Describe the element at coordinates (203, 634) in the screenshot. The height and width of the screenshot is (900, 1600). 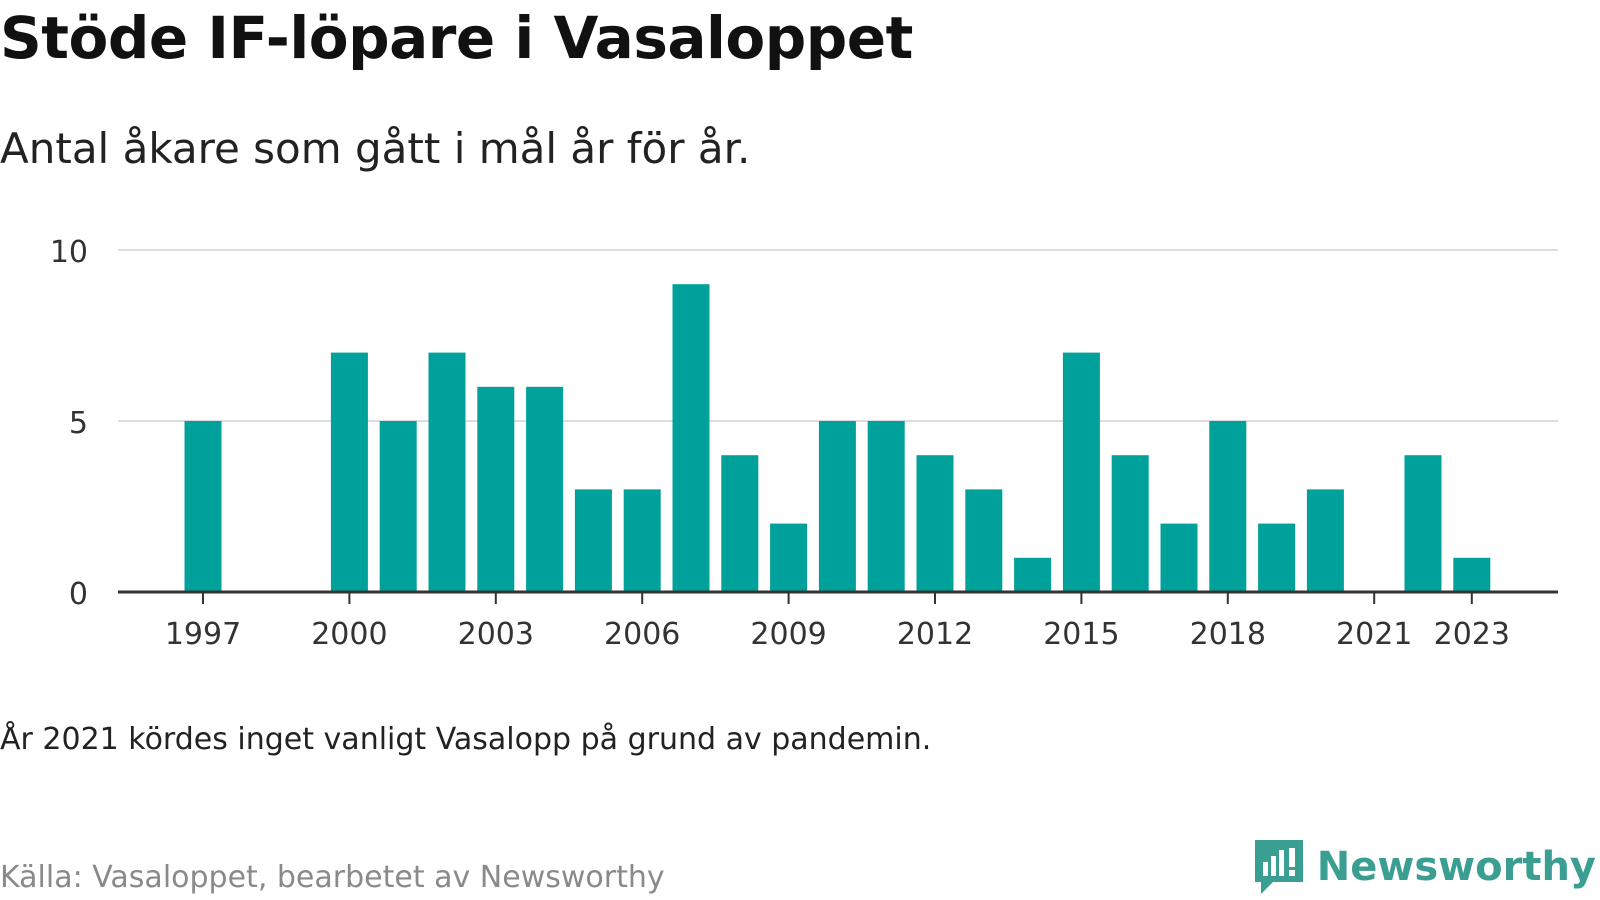
I see `x-tick-label: 1997` at that location.